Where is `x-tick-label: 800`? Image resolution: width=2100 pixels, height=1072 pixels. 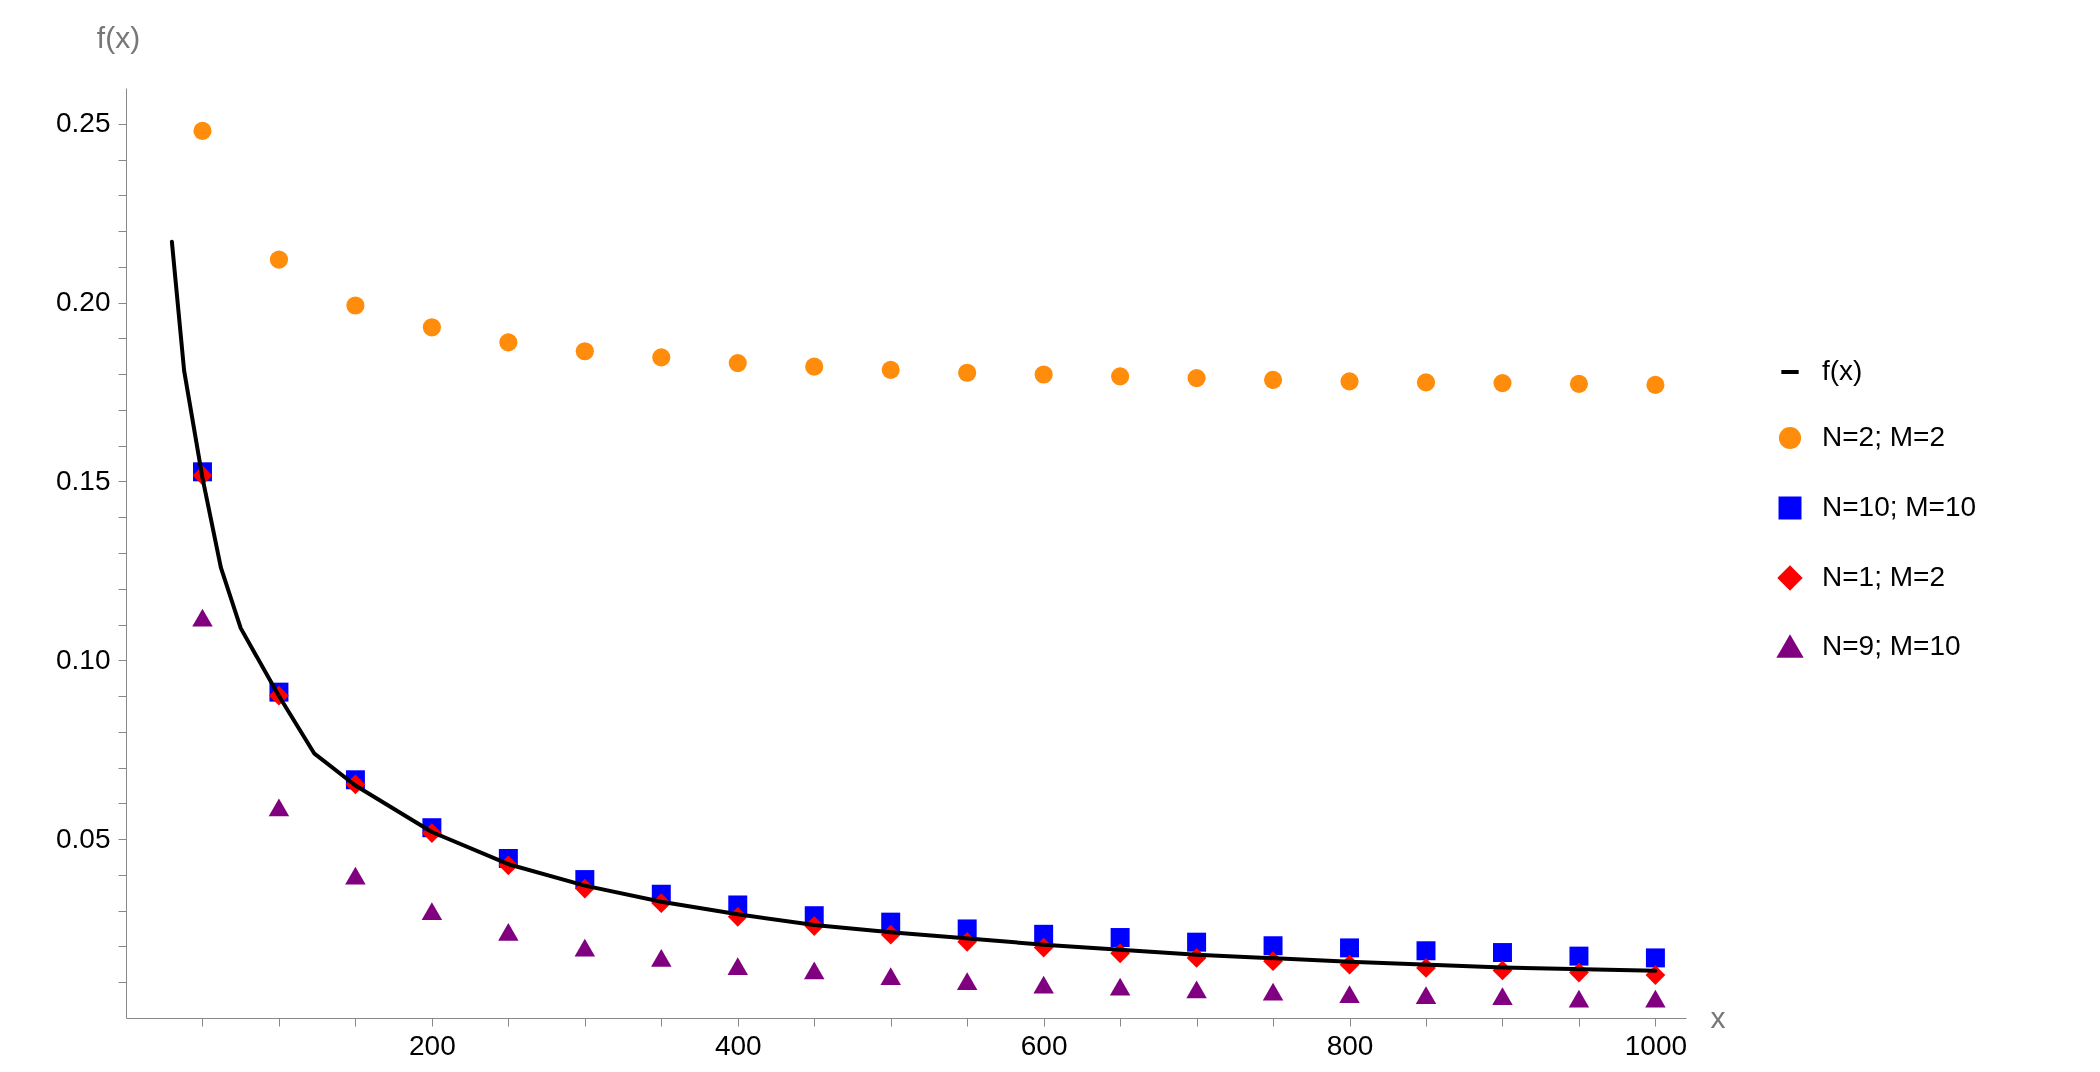
x-tick-label: 800 is located at coordinates (1350, 1045).